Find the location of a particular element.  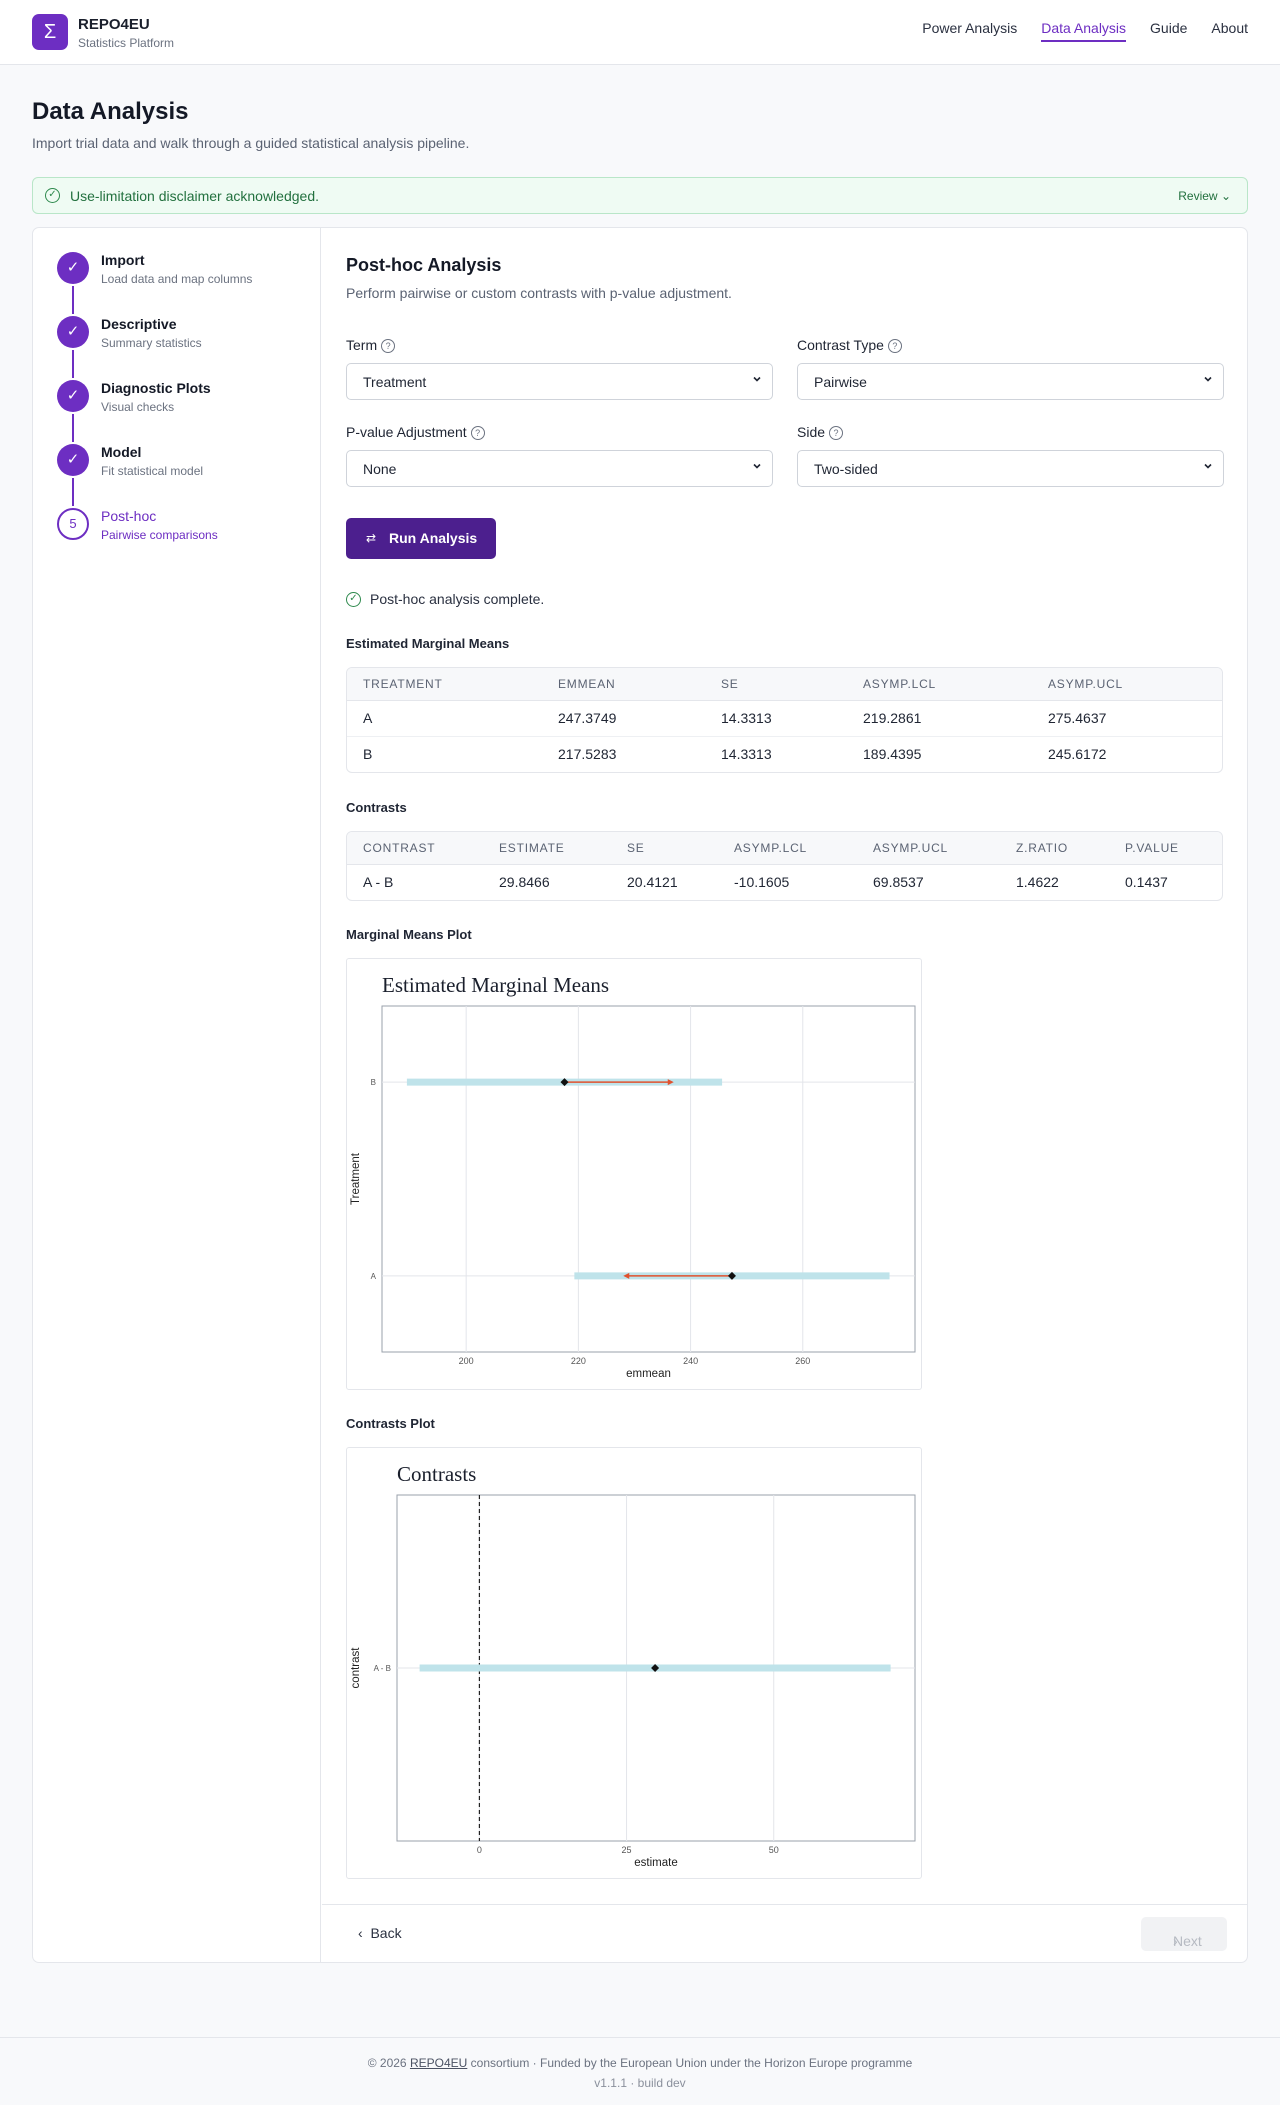

x-axis-label: estimate is located at coordinates (655, 1863).